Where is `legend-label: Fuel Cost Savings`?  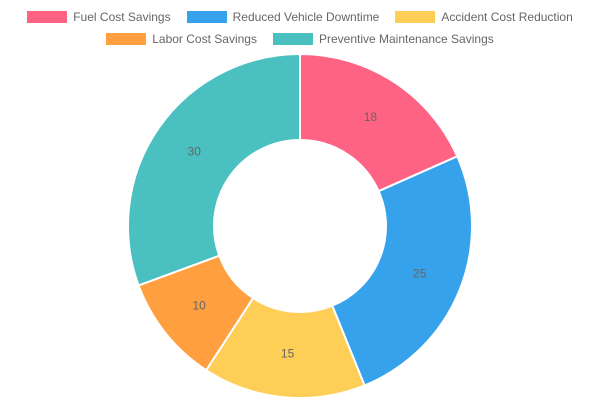
legend-label: Fuel Cost Savings is located at coordinates (122, 17).